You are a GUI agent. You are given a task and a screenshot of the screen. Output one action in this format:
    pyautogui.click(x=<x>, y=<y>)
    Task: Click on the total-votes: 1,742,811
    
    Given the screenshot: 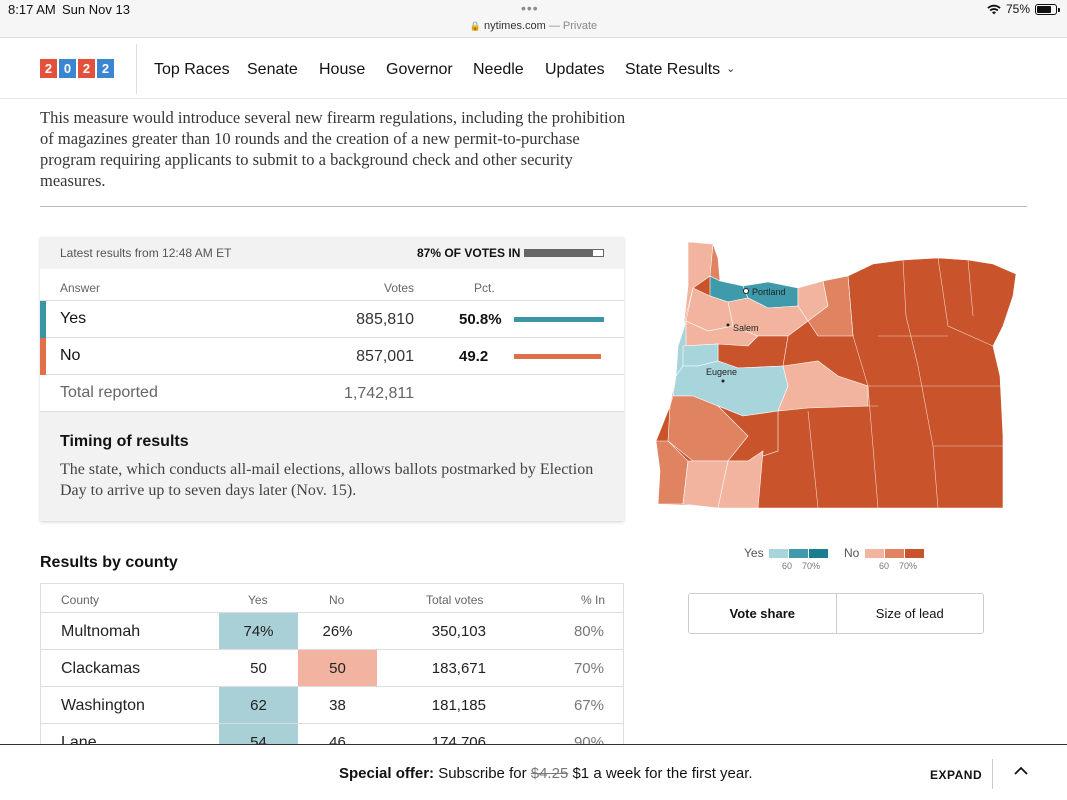 What is the action you would take?
    pyautogui.click(x=379, y=393)
    